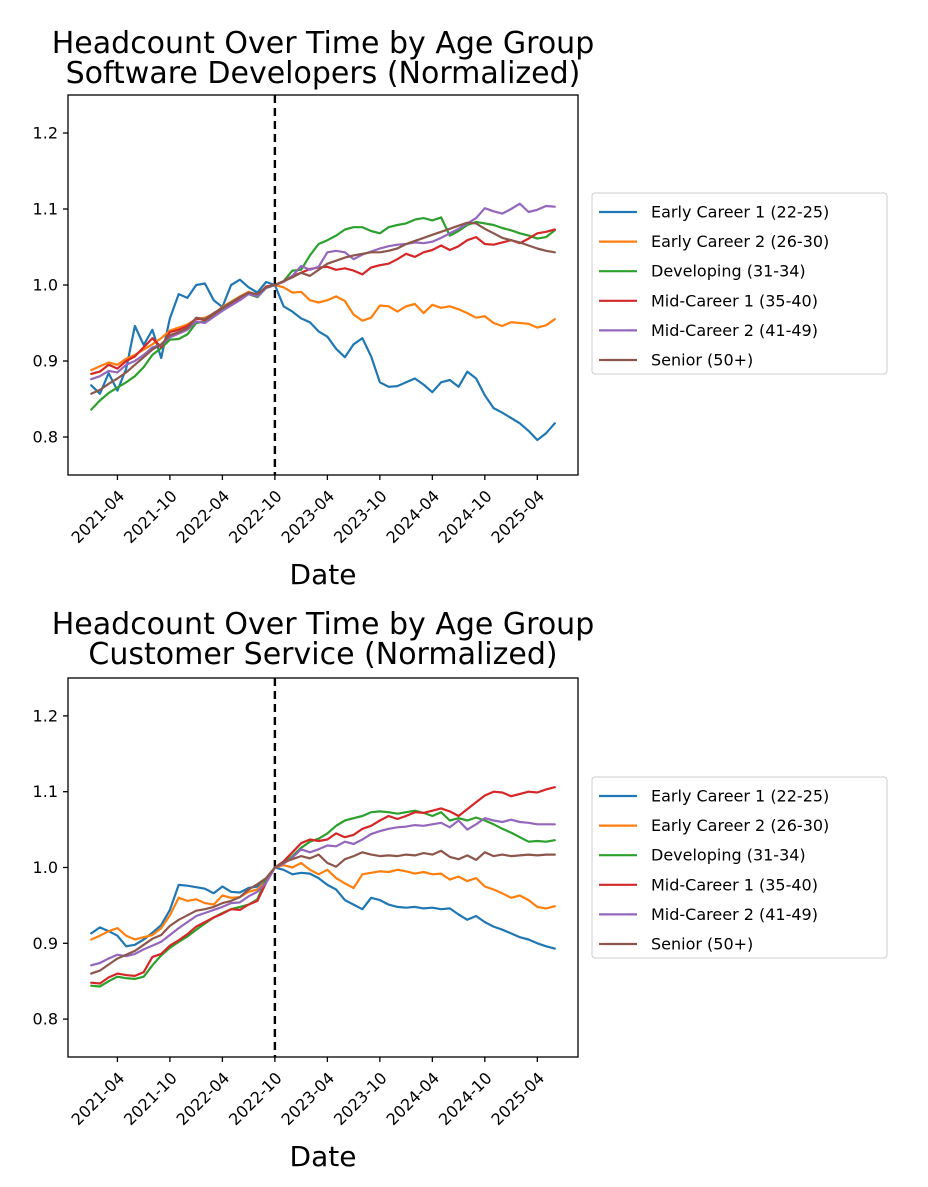  Describe the element at coordinates (322, 654) in the screenshot. I see `chart-title-line2: Customer Service (Normalized)` at that location.